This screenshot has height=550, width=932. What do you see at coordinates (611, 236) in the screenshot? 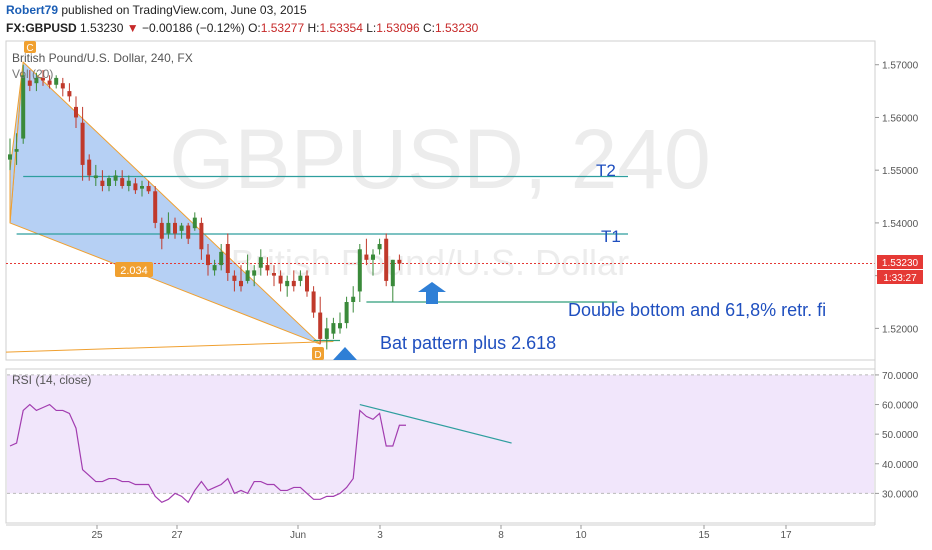
I see `target-1-label: T1` at bounding box center [611, 236].